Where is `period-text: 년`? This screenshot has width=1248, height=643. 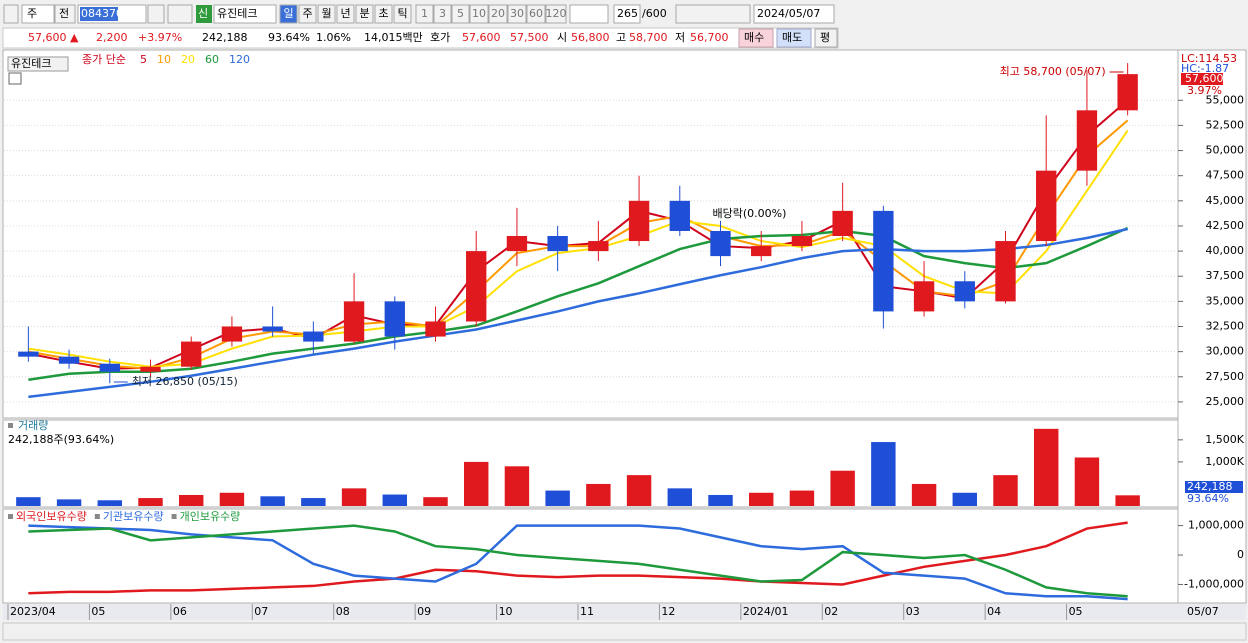 period-text: 년 is located at coordinates (345, 13).